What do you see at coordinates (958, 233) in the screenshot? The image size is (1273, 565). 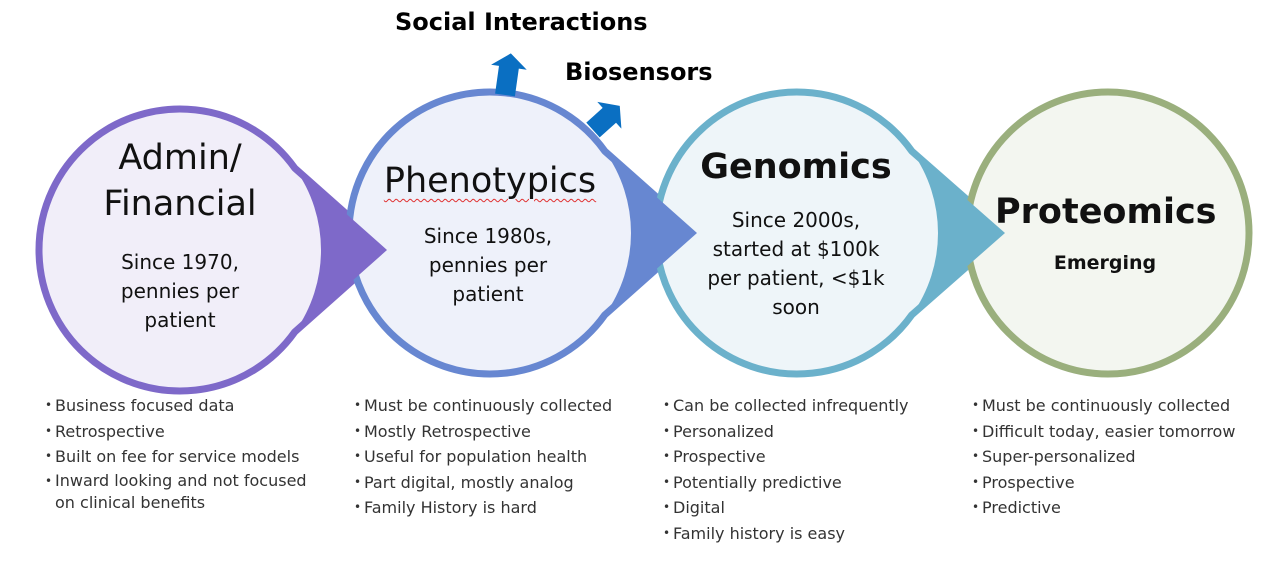 I see `stage-pointer-genomics` at bounding box center [958, 233].